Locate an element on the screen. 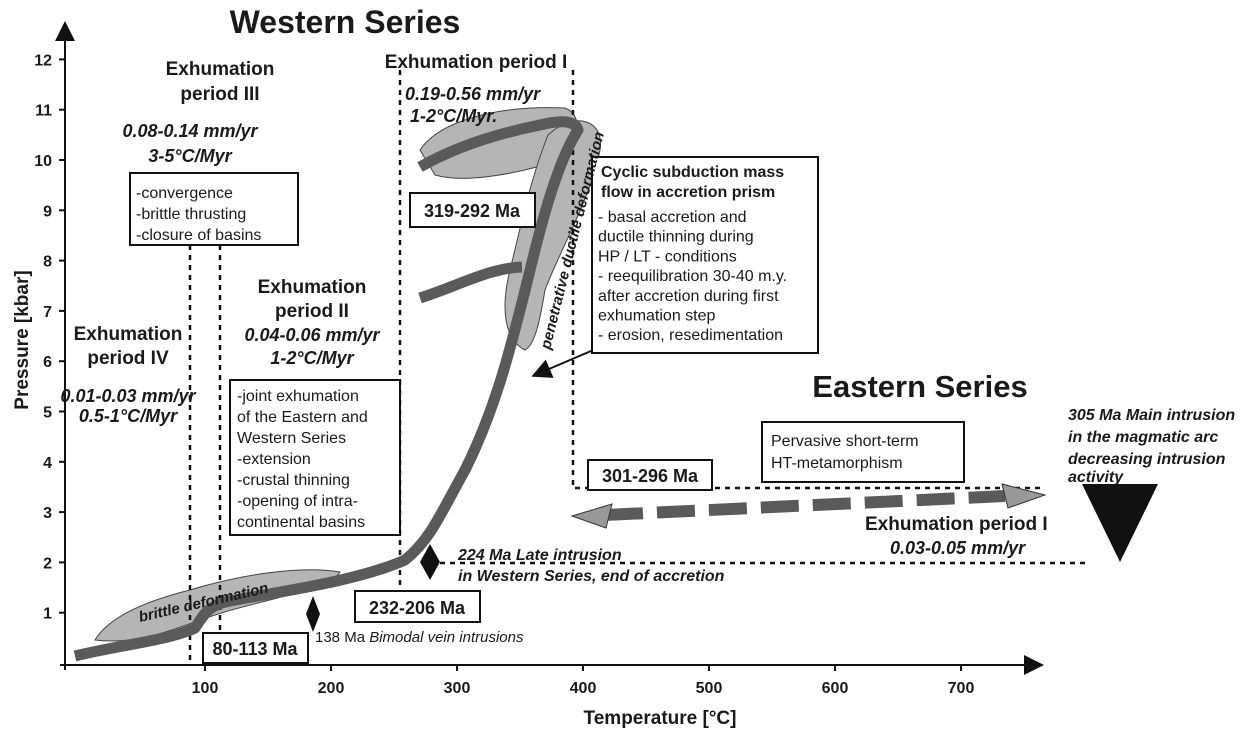 The image size is (1259, 731). rate: 0.5-1°C/Myr is located at coordinates (128, 416).